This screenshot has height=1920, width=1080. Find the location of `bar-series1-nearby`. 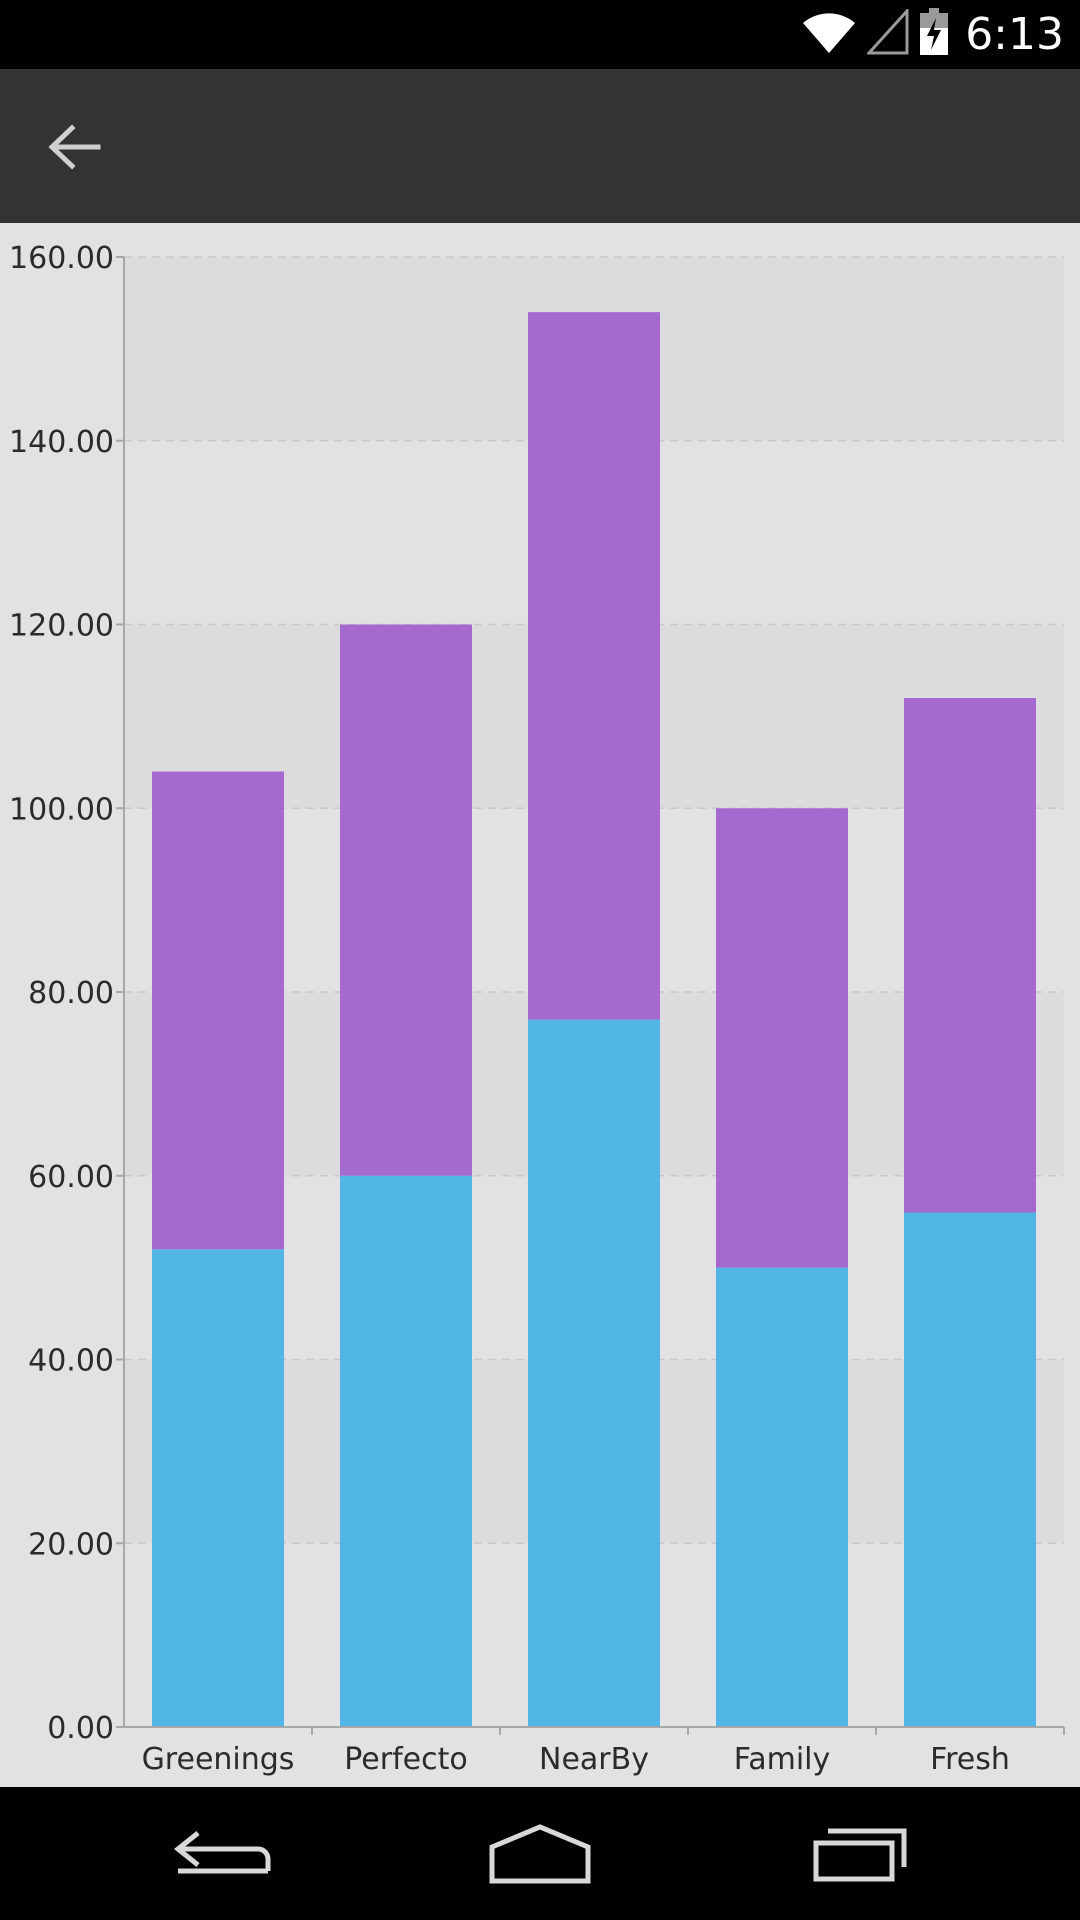

bar-series1-nearby is located at coordinates (594, 1373).